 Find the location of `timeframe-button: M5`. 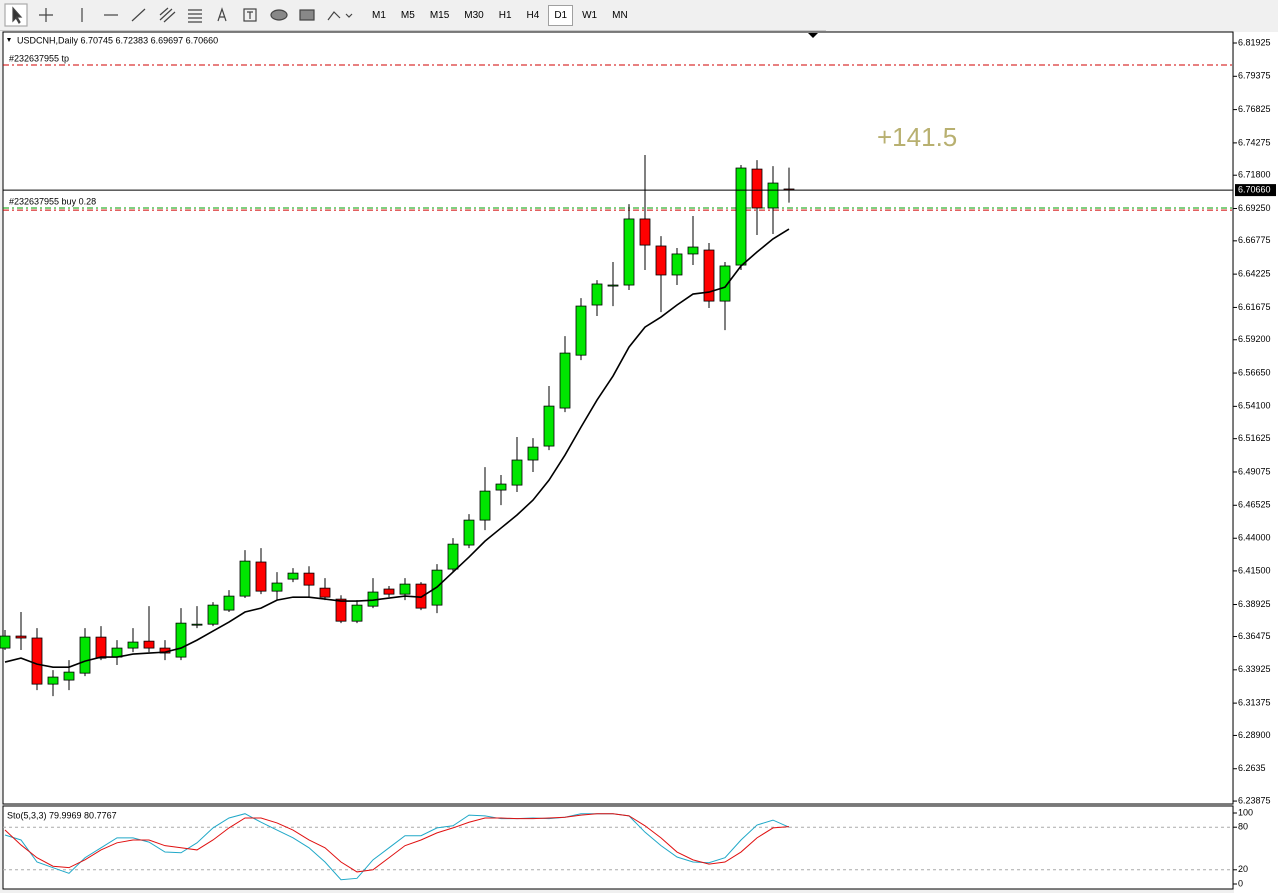

timeframe-button: M5 is located at coordinates (407, 15).